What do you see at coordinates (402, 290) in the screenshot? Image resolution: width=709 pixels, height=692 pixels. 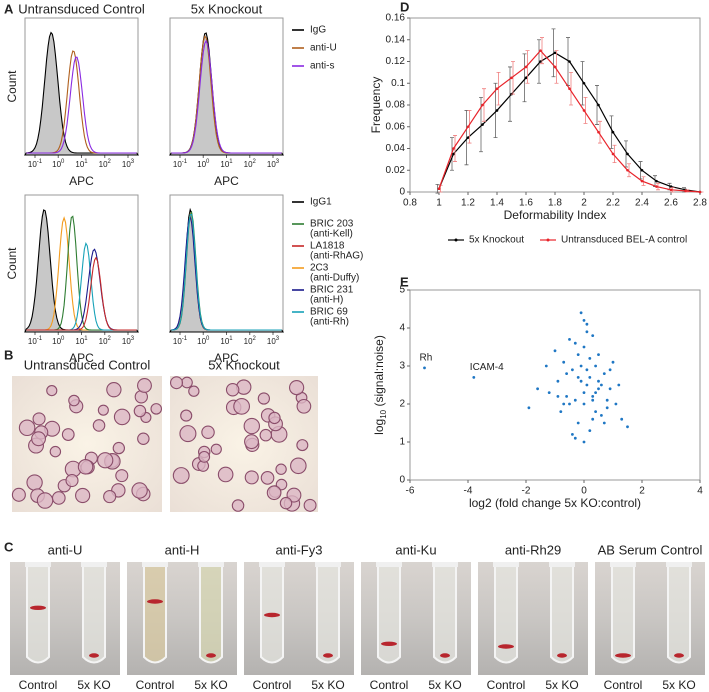 I see `y-tick-label: 5` at bounding box center [402, 290].